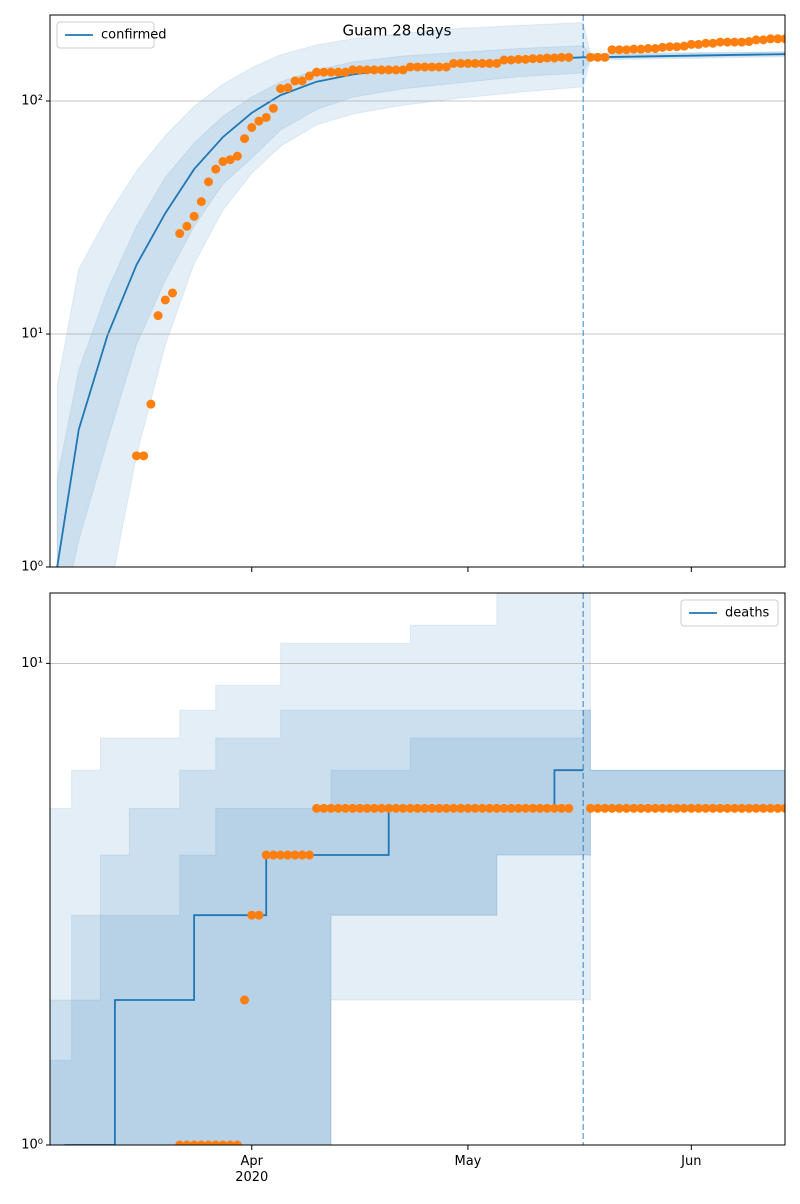 Image resolution: width=800 pixels, height=1204 pixels. I want to click on x-tick-label: Jun, so click(690, 1161).